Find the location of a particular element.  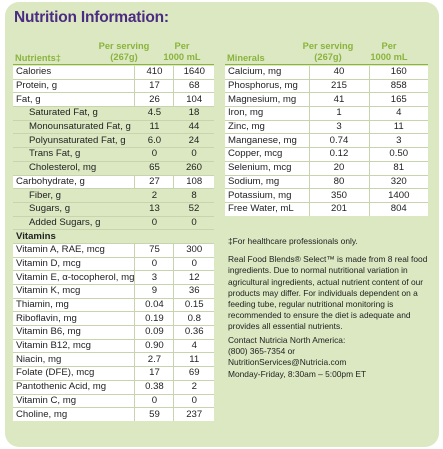

per-volume-value: 858 is located at coordinates (398, 85).